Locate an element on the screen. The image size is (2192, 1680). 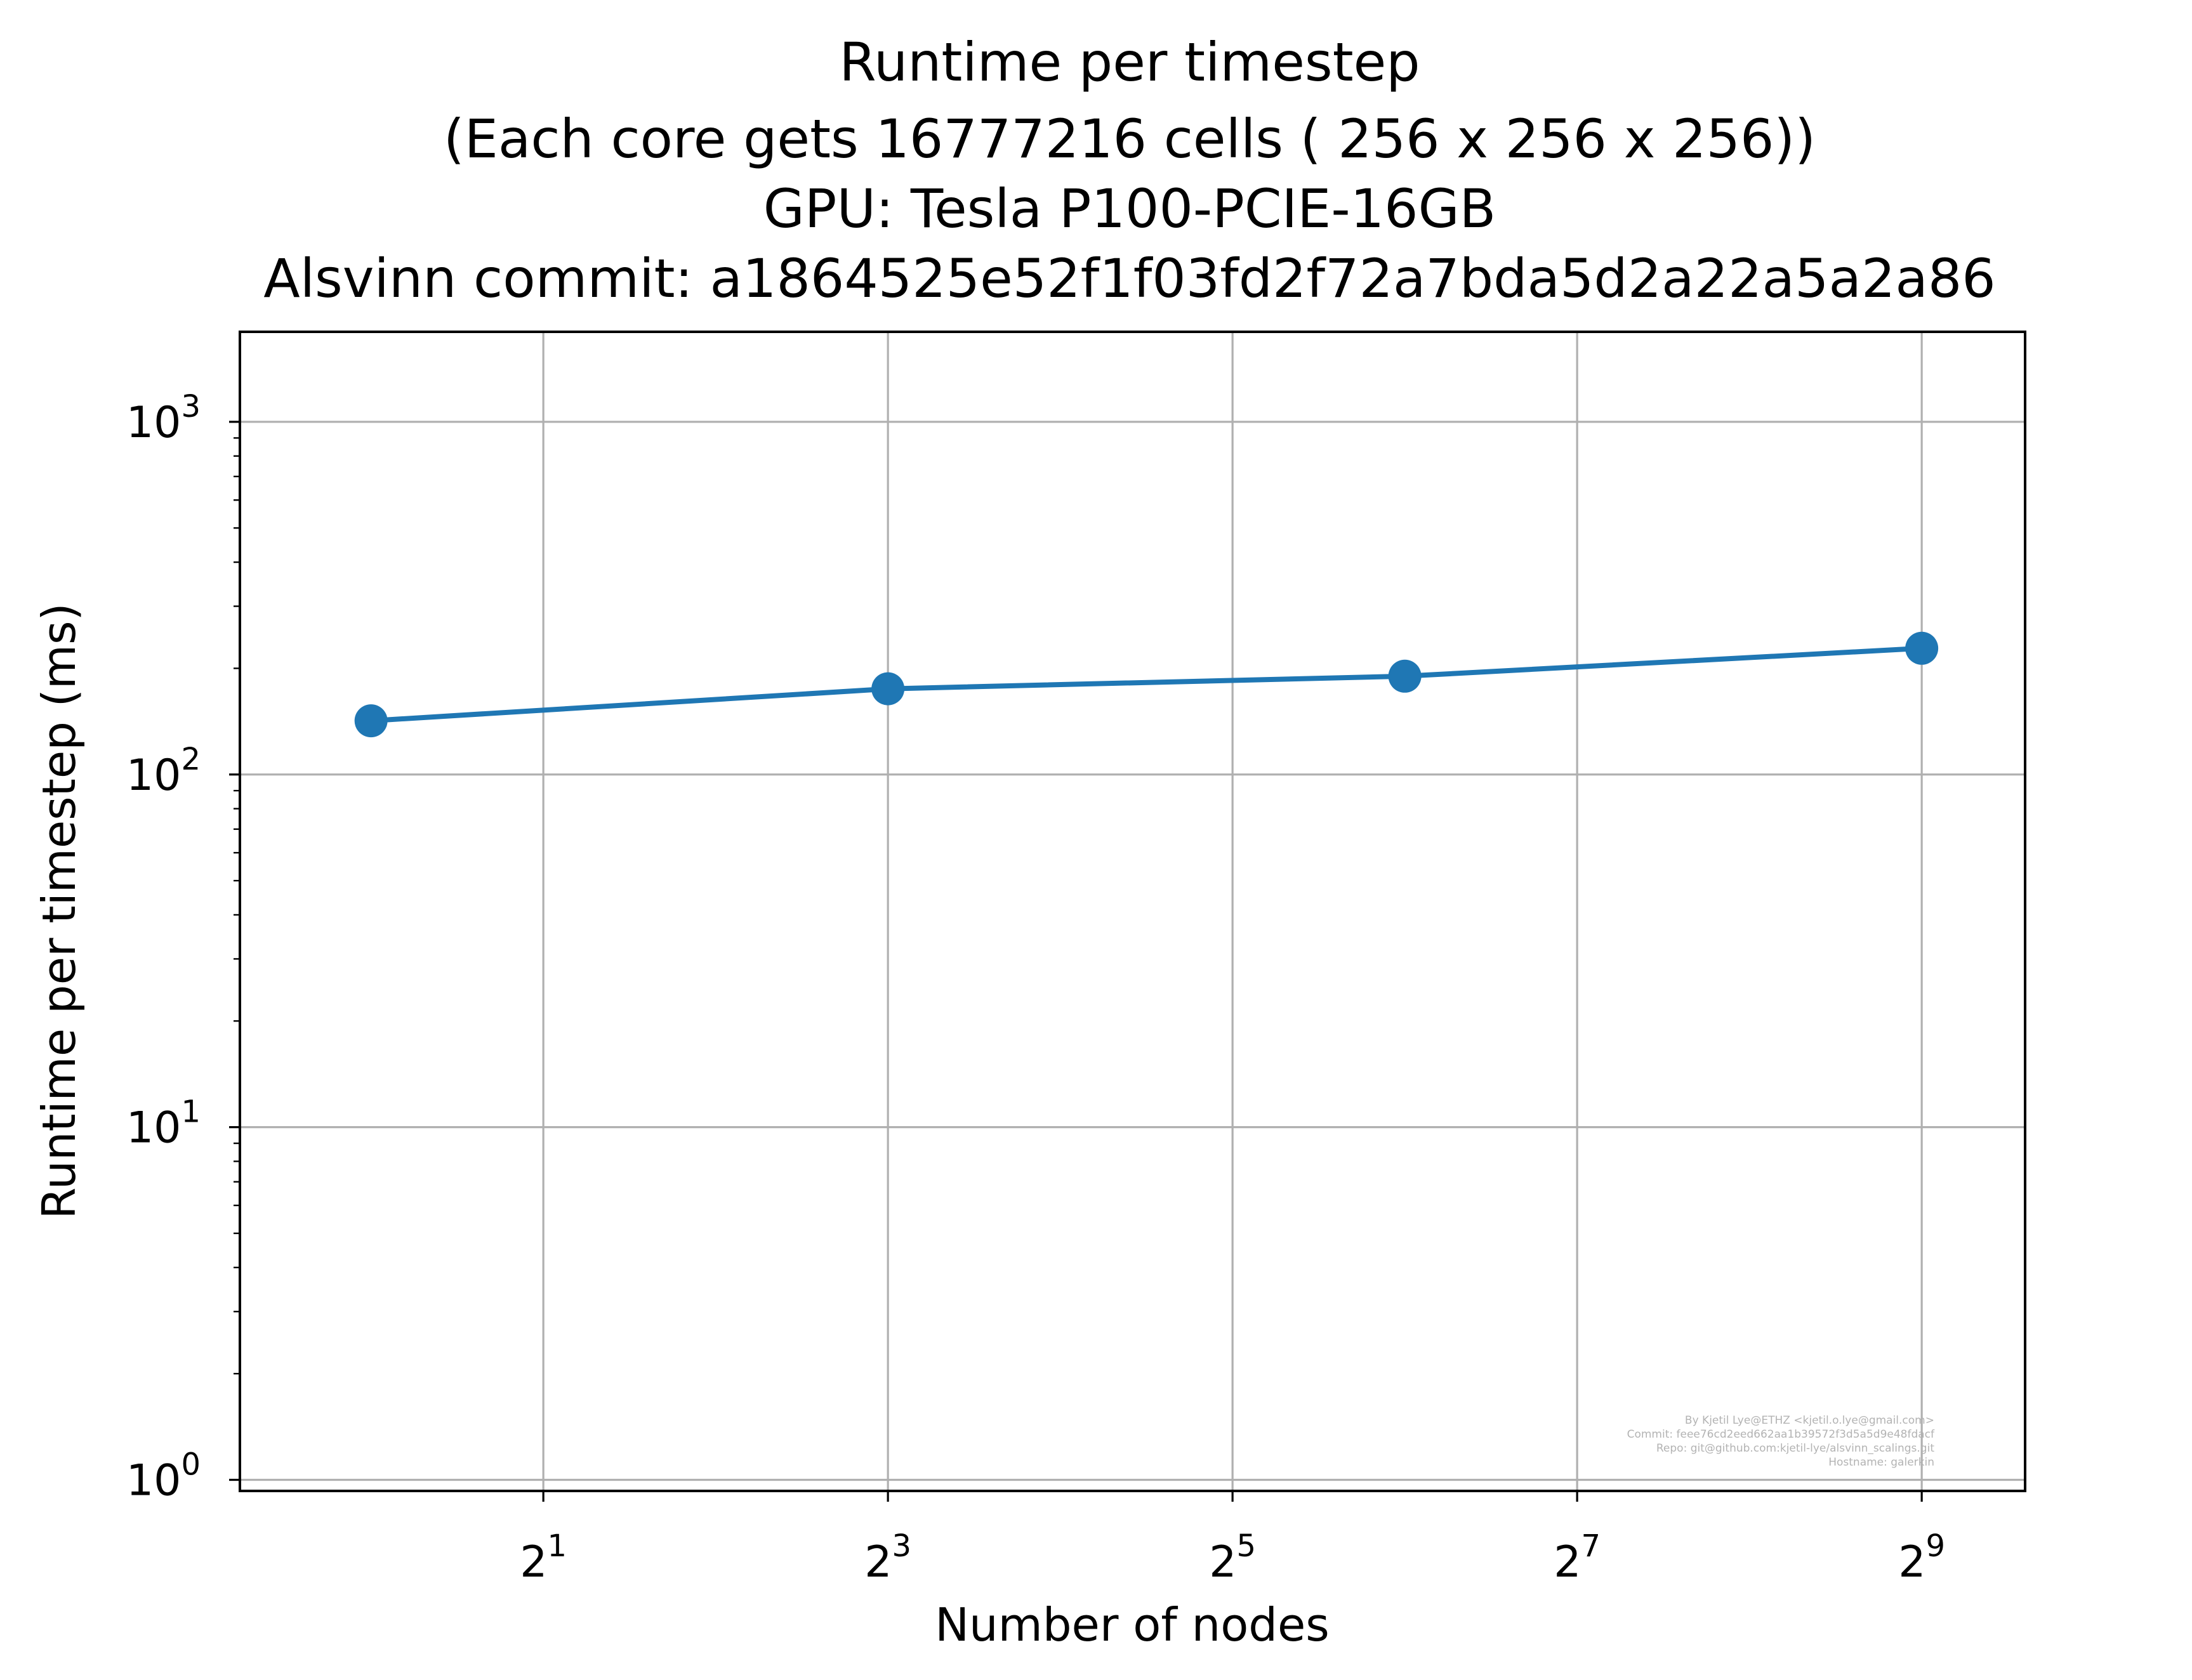
x-tick-label: 23 is located at coordinates (887, 1557).